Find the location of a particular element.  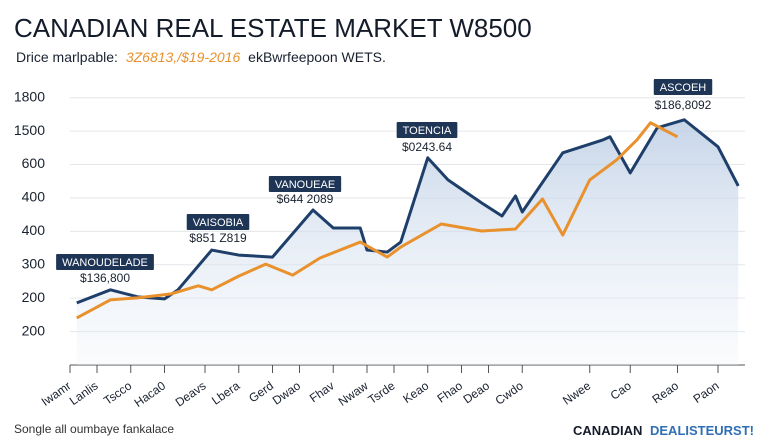

x-tick-label: Reao is located at coordinates (666, 392).